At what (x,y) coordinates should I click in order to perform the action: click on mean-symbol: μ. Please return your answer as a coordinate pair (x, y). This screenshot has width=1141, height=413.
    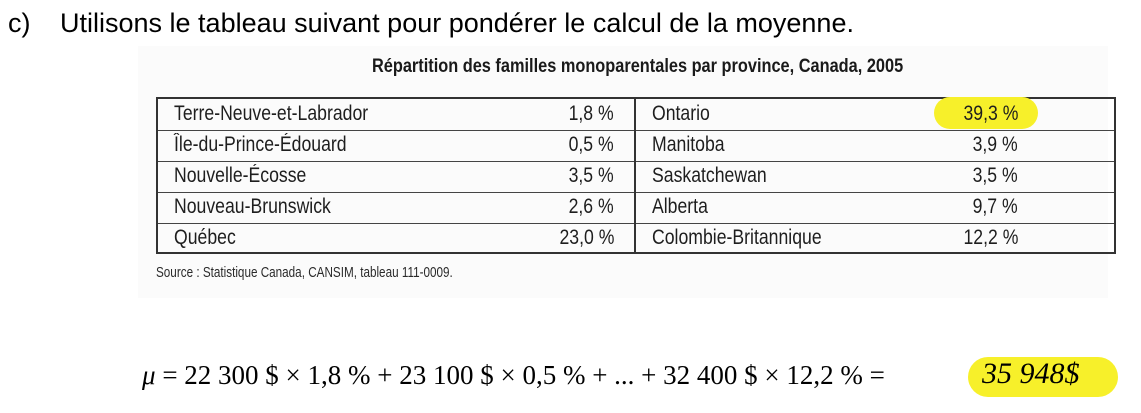
    Looking at the image, I should click on (149, 375).